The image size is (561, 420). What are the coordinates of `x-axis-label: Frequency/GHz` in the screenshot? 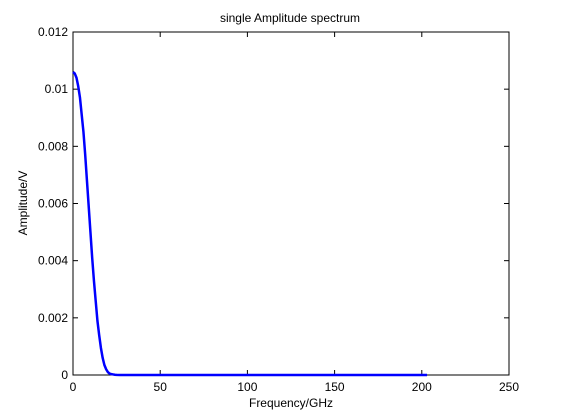 It's located at (291, 403).